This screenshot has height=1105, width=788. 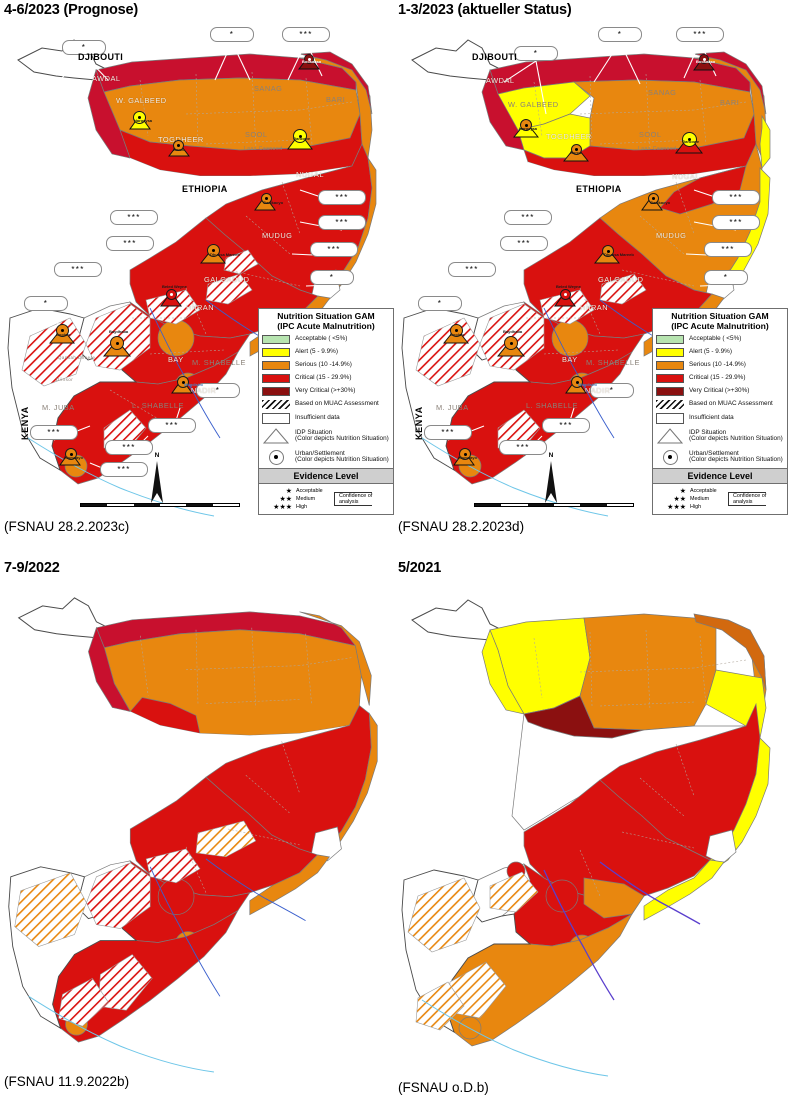 What do you see at coordinates (276, 340) in the screenshot?
I see `legend-swatch-acceptable` at bounding box center [276, 340].